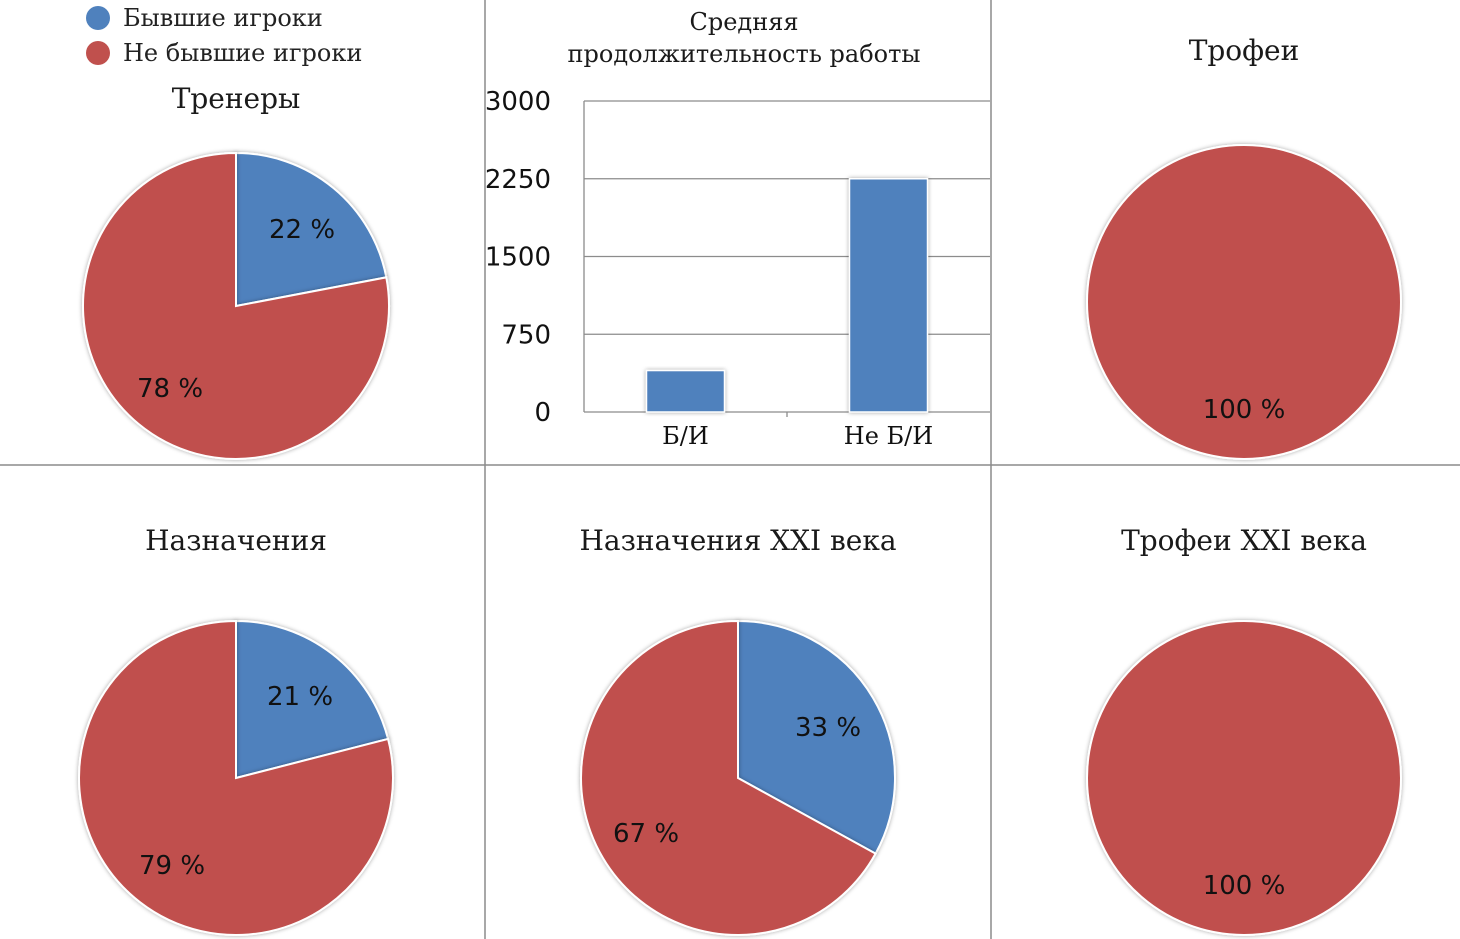 Image resolution: width=1460 pixels, height=939 pixels. Describe the element at coordinates (518, 258) in the screenshot. I see `y-tick-label: 1500` at that location.